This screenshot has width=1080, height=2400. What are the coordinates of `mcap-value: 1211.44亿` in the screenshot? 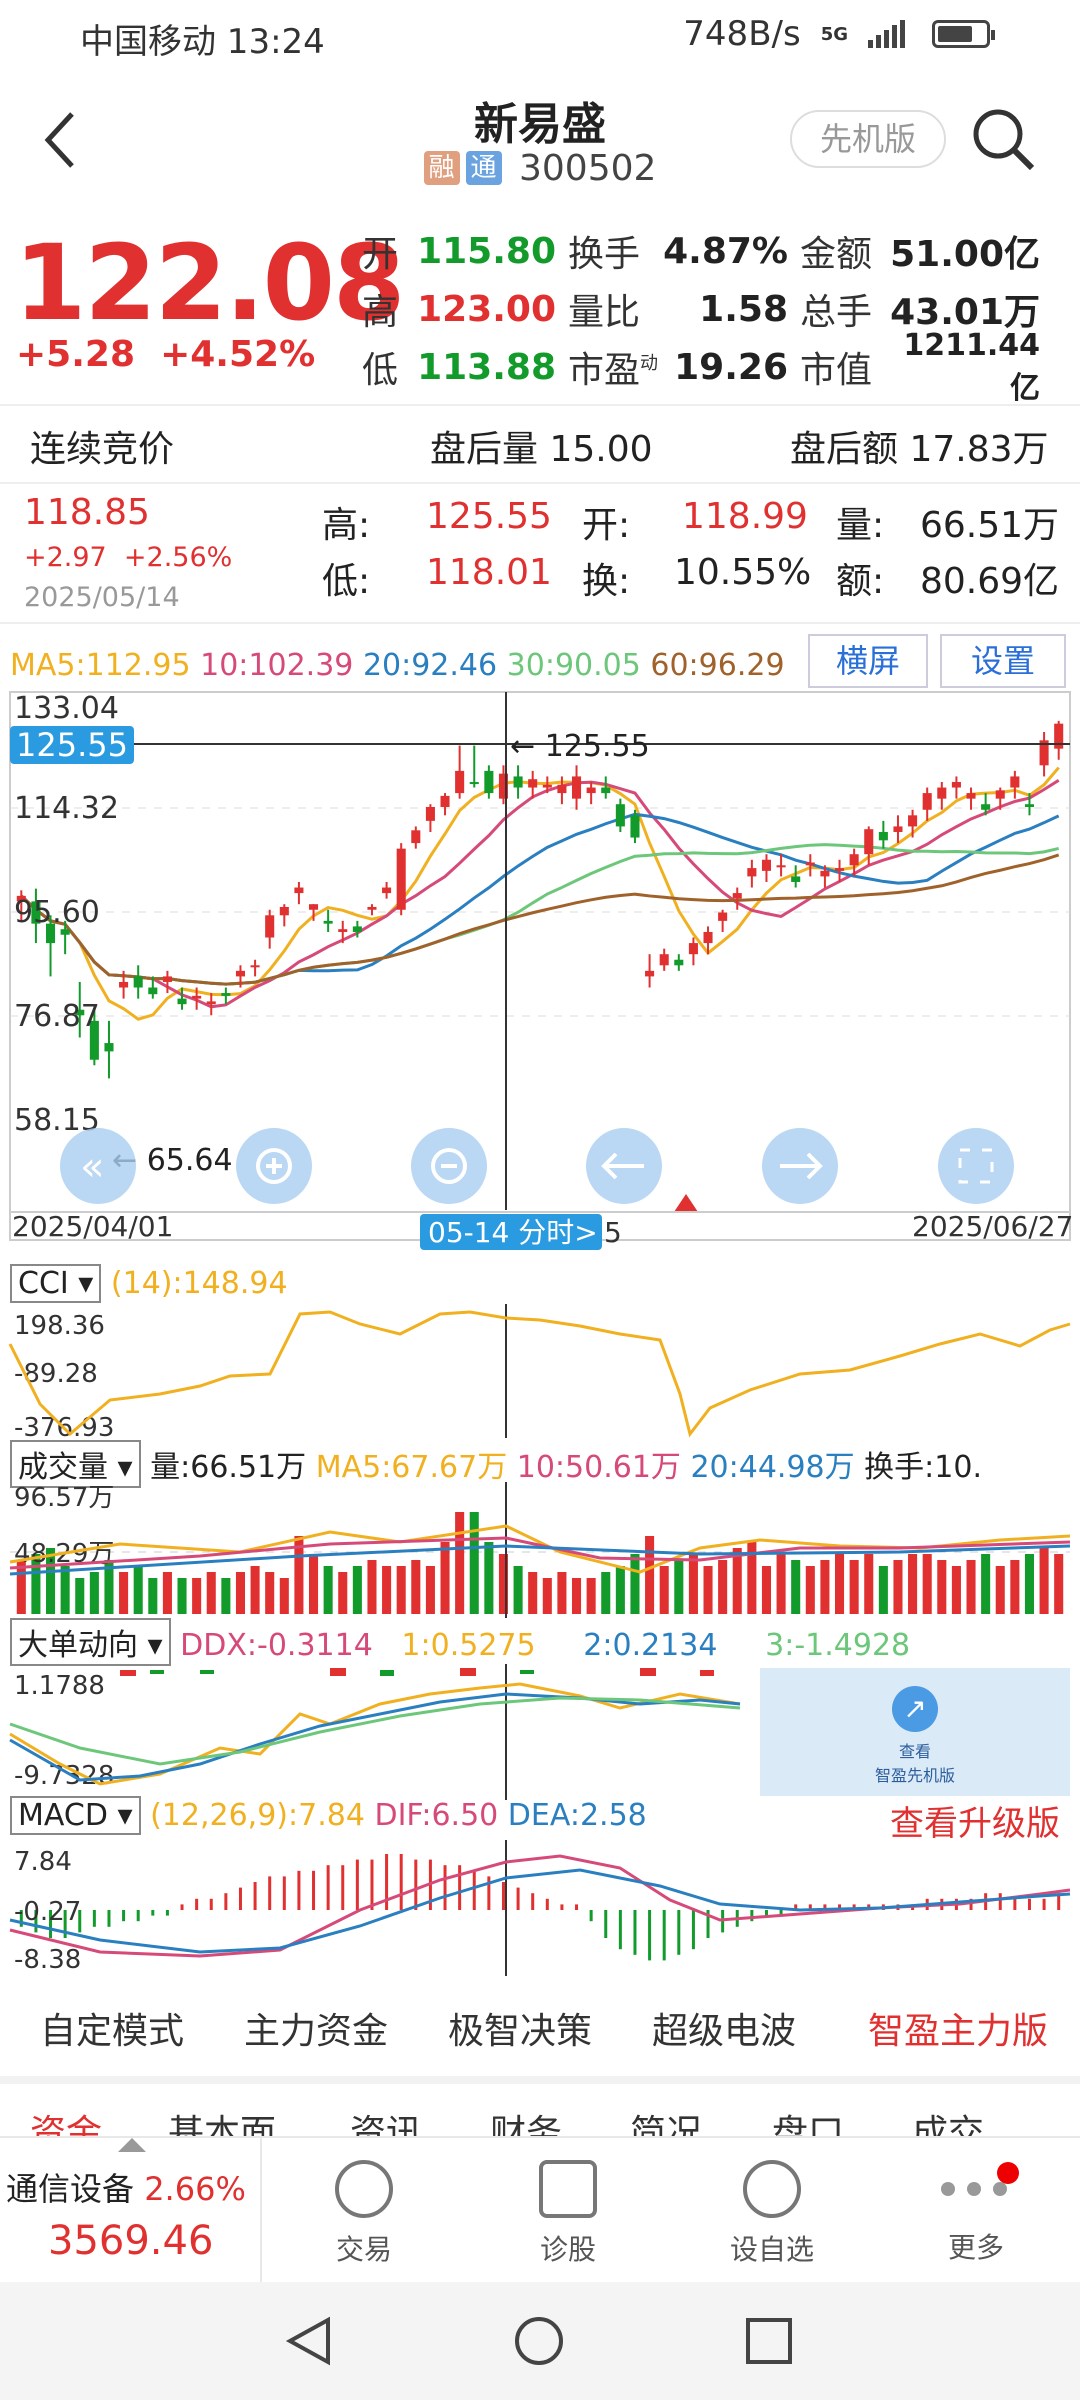 It's located at (971, 366).